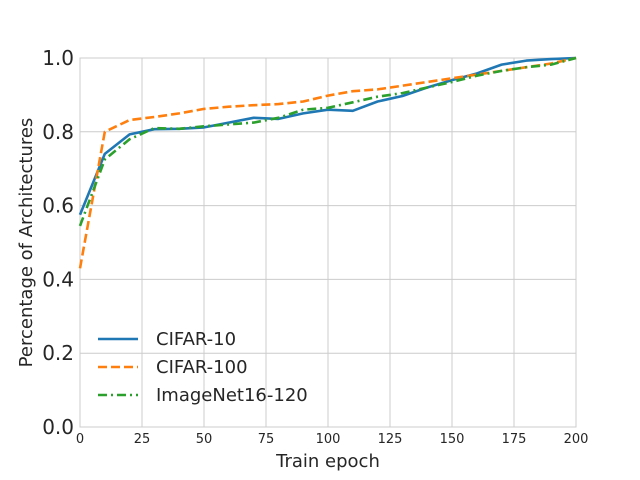  I want to click on x-tick-label: 125, so click(390, 439).